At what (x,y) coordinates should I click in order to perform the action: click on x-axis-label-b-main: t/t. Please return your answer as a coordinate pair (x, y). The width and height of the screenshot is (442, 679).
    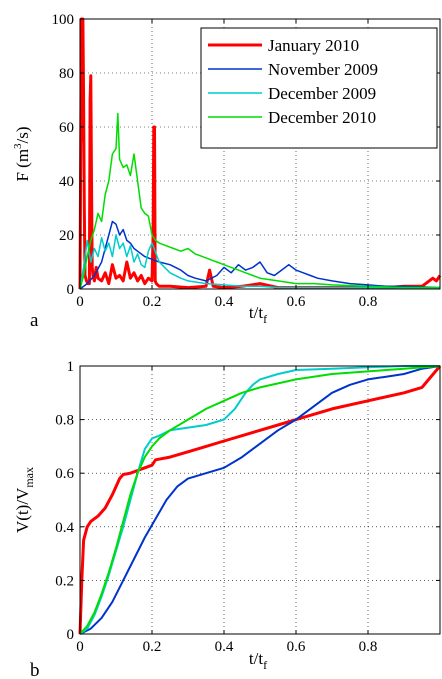
    Looking at the image, I should click on (256, 658).